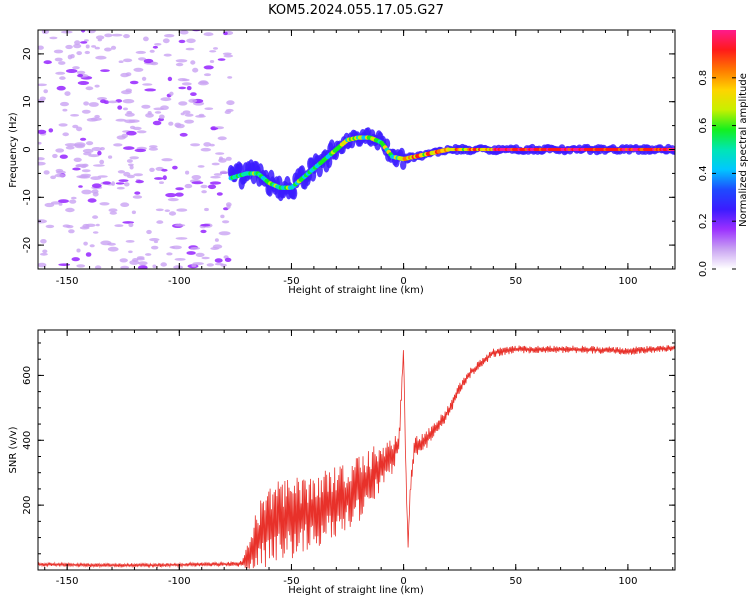 The width and height of the screenshot is (750, 604). Describe the element at coordinates (291, 581) in the screenshot. I see `x-tick-label: -50` at that location.